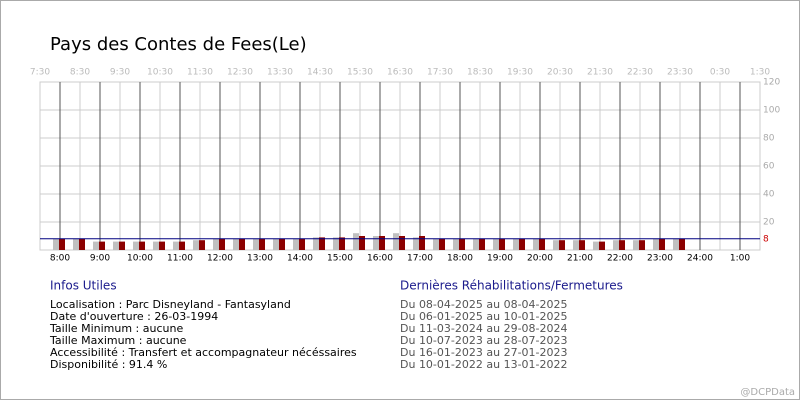 Image resolution: width=800 pixels, height=400 pixels. Describe the element at coordinates (620, 259) in the screenshot. I see `x-tick-label: 22:00` at that location.